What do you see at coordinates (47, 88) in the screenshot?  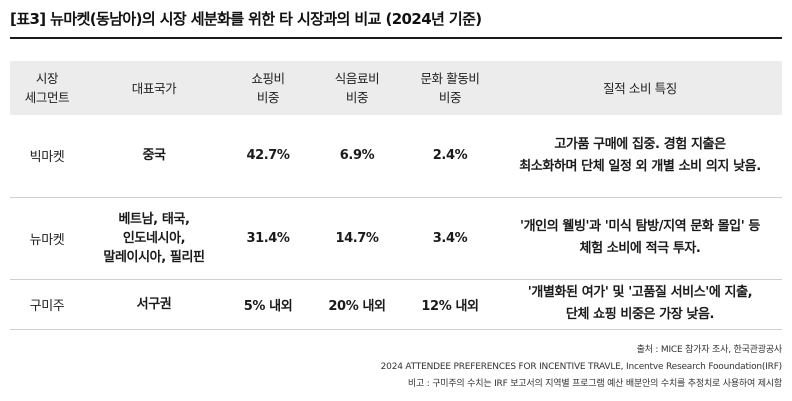 I see `header-segment: 시장 세그먼트` at bounding box center [47, 88].